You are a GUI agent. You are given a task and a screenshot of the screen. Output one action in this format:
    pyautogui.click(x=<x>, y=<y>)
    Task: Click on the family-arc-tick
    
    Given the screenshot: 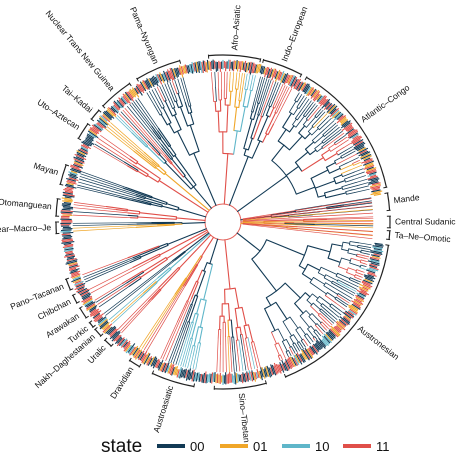 What is the action you would take?
    pyautogui.click(x=80, y=307)
    